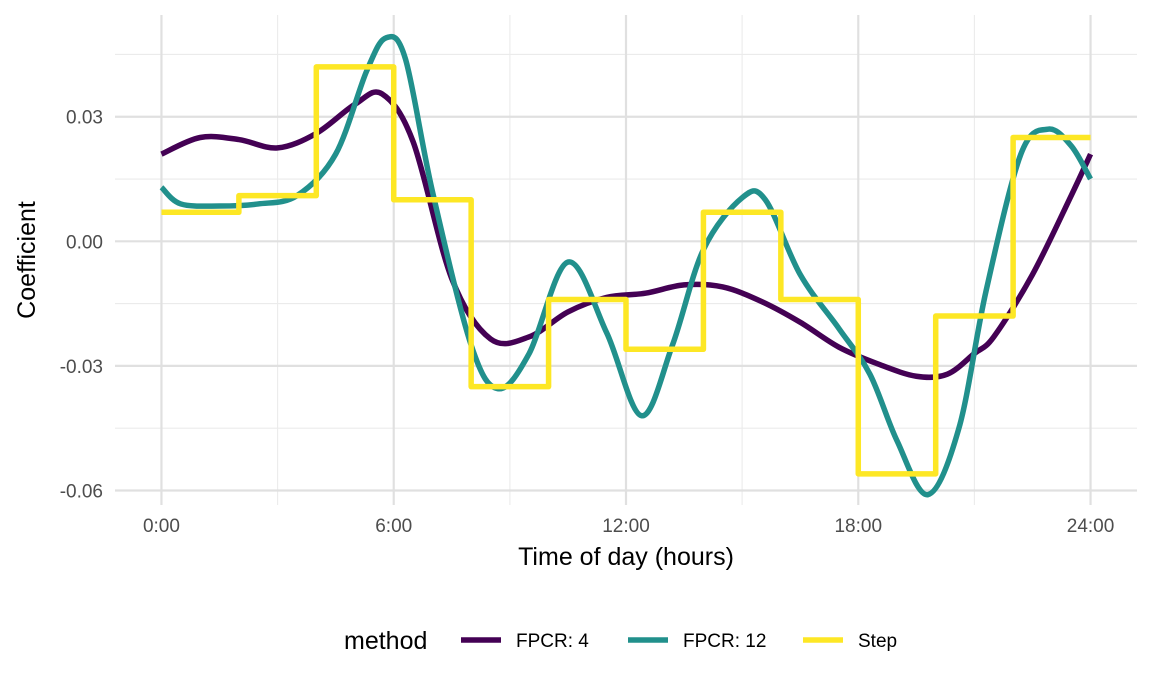 The height and width of the screenshot is (691, 1152). I want to click on x-axis-tick-labels: 0:00 6:00 12:00 18:00 24:00, so click(628, 526).